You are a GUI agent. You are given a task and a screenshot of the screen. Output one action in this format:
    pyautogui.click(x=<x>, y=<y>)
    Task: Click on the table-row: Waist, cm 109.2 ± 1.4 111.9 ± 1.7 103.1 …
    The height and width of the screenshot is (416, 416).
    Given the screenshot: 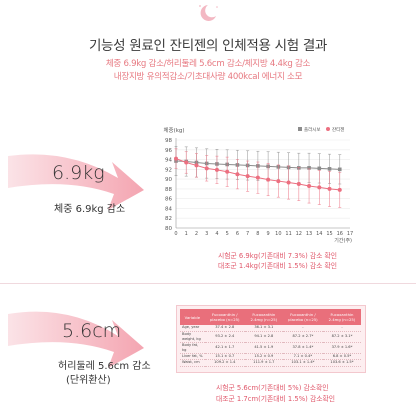 What is the action you would take?
    pyautogui.click(x=270, y=363)
    